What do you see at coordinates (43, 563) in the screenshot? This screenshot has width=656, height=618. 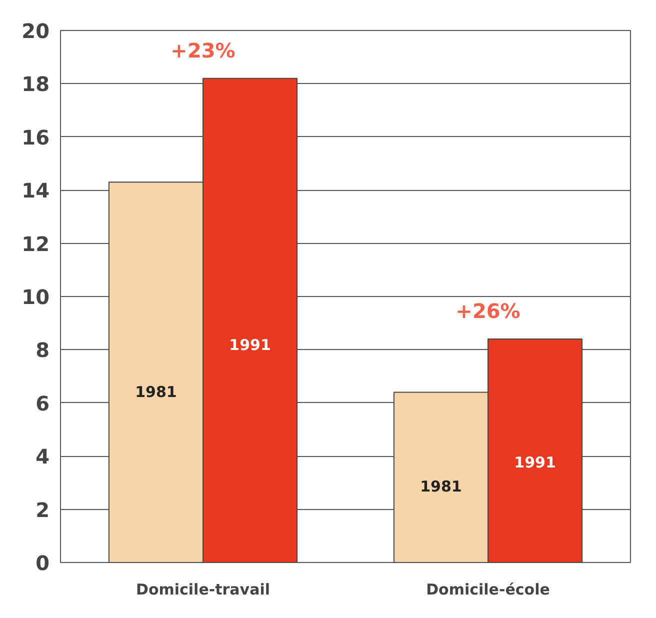 I see `y-tick-label: 0` at bounding box center [43, 563].